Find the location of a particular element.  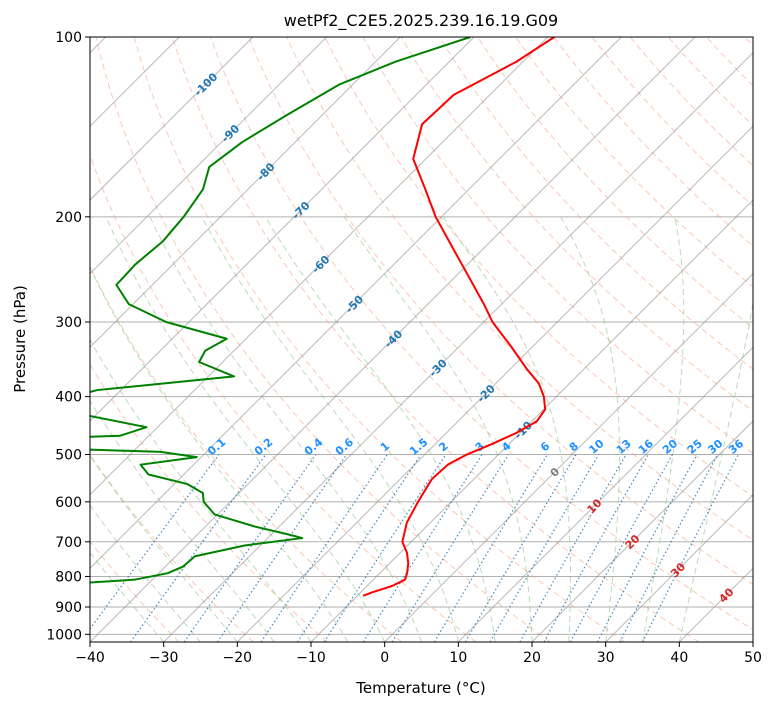

x-tick-label: 50 is located at coordinates (753, 658).